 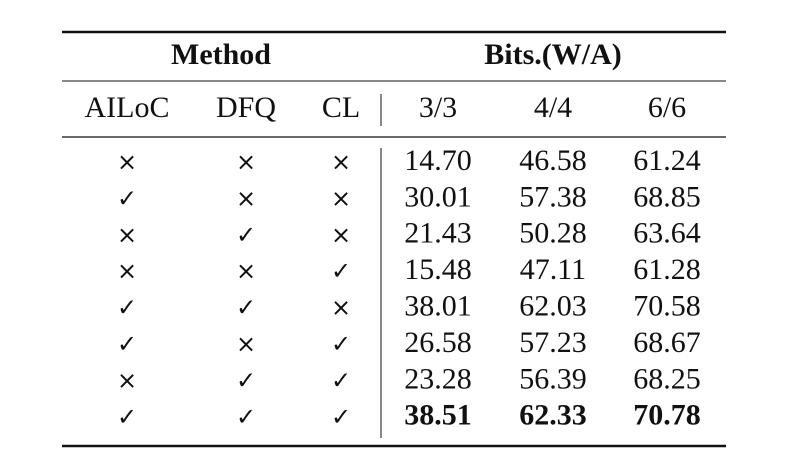 What do you see at coordinates (667, 107) in the screenshot?
I see `column-header: 6/6` at bounding box center [667, 107].